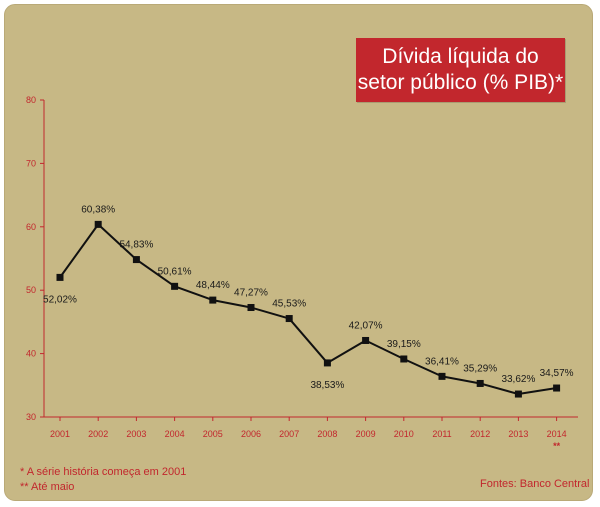 The image size is (600, 507). Describe the element at coordinates (441, 434) in the screenshot. I see `x-tick-label: 2011` at that location.